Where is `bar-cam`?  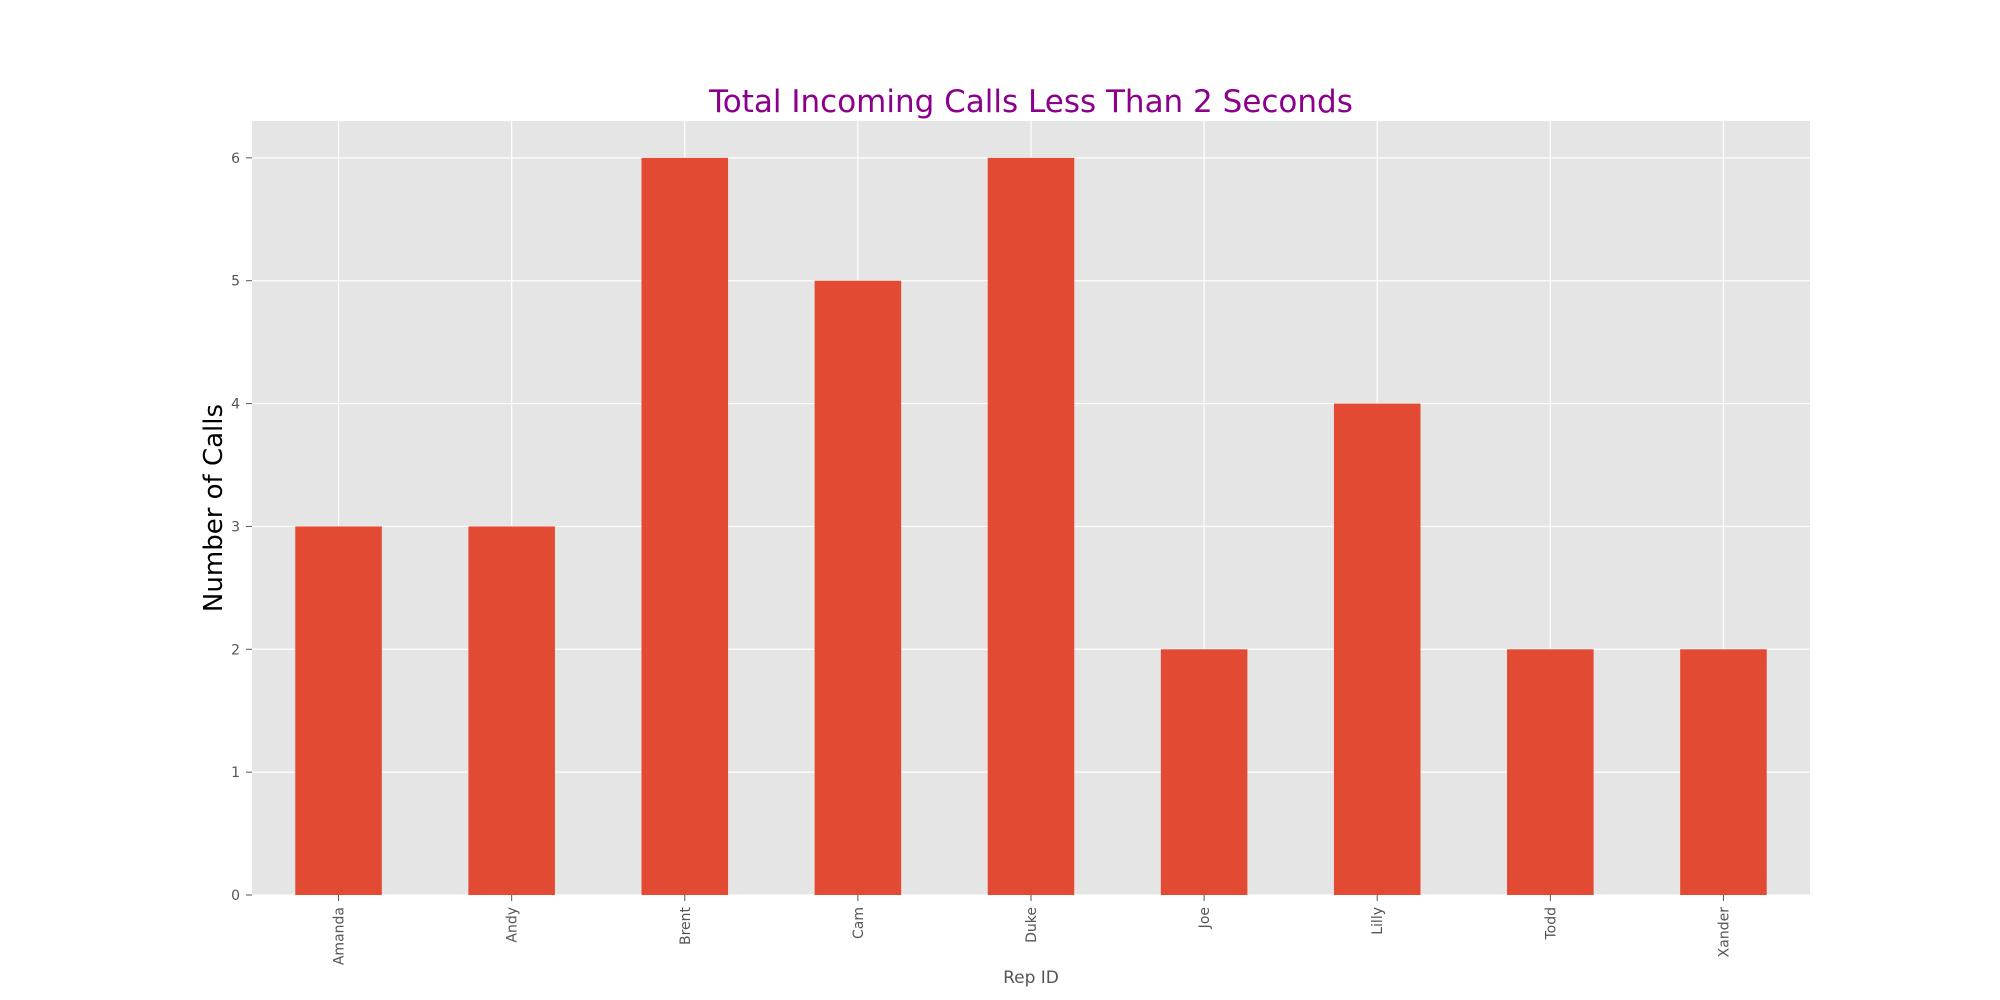
bar-cam is located at coordinates (858, 587).